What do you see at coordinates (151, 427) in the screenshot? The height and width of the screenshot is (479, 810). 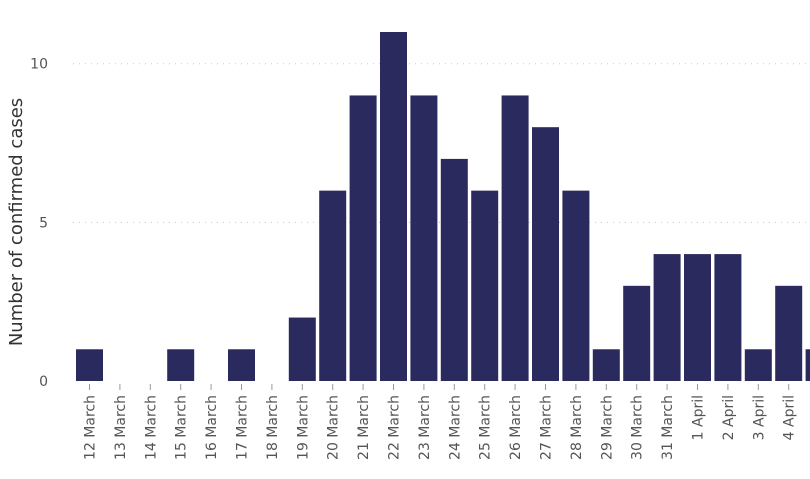 I see `x-tick-label: 14 March` at bounding box center [151, 427].